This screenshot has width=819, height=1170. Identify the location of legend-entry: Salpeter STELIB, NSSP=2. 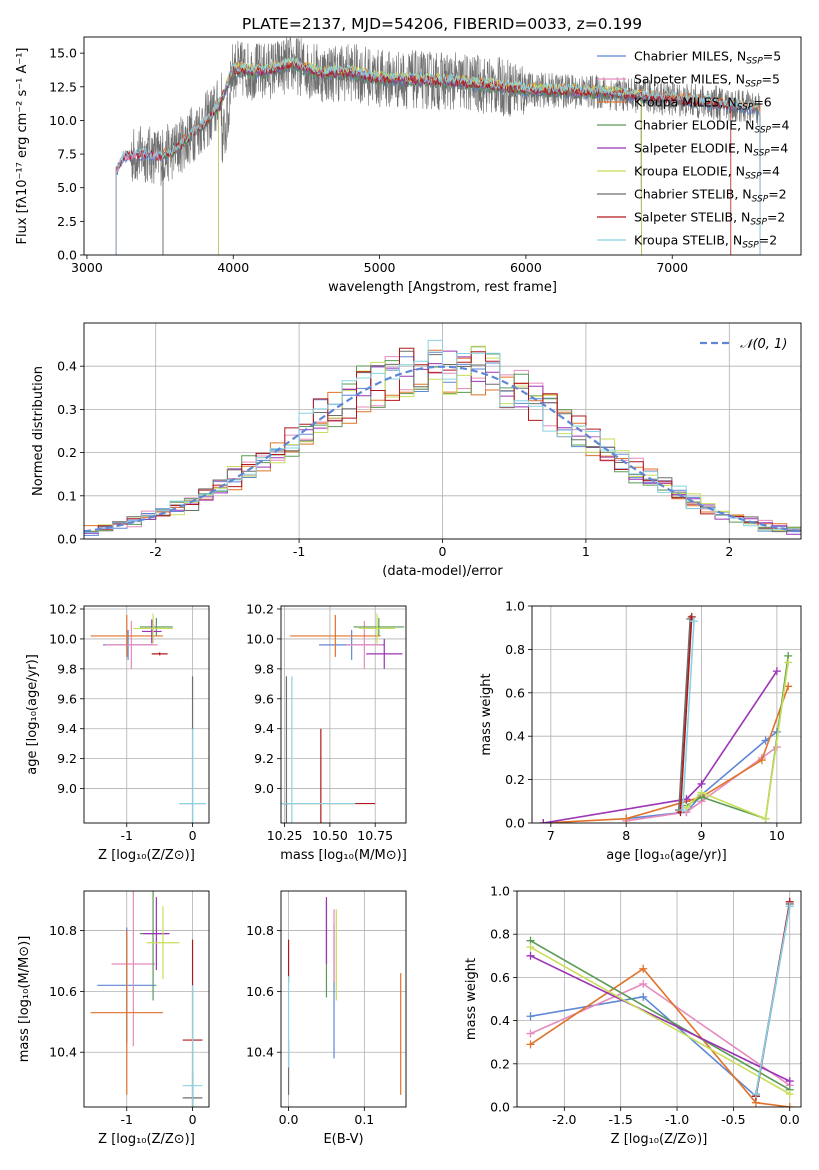
(709, 219).